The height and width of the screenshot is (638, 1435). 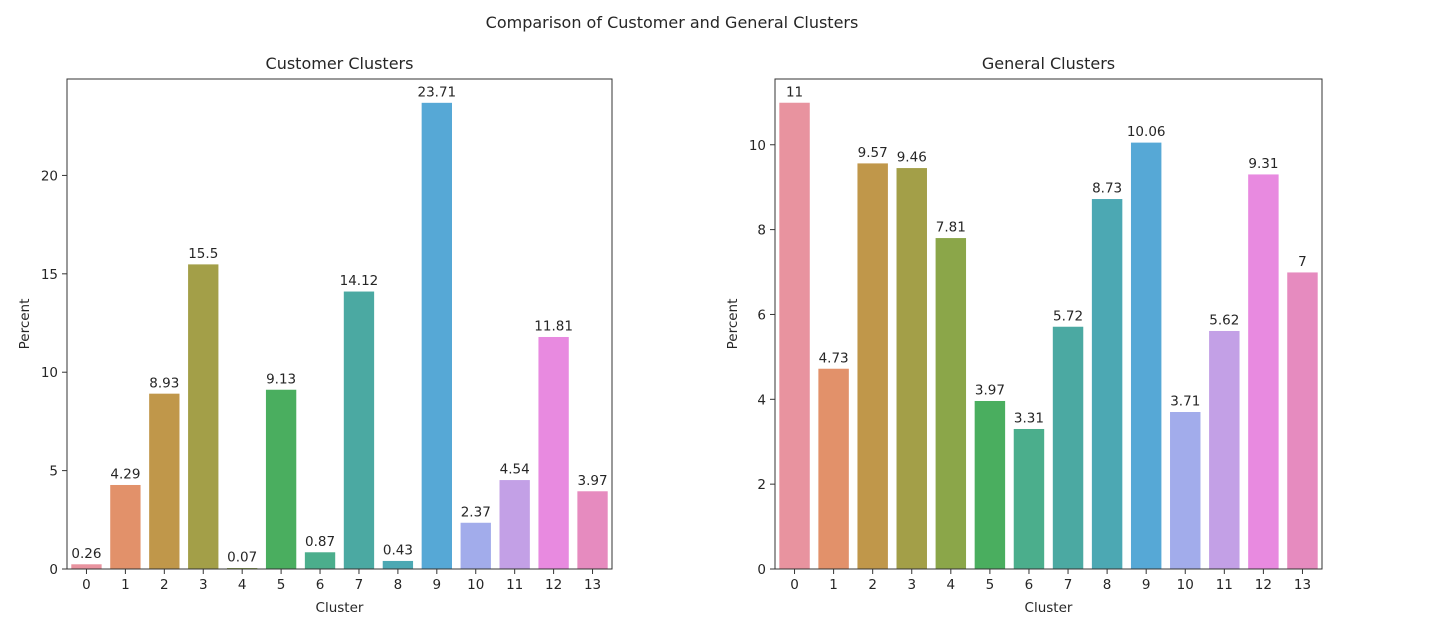 What do you see at coordinates (164, 383) in the screenshot?
I see `data-label-cluster-2: 8.93` at bounding box center [164, 383].